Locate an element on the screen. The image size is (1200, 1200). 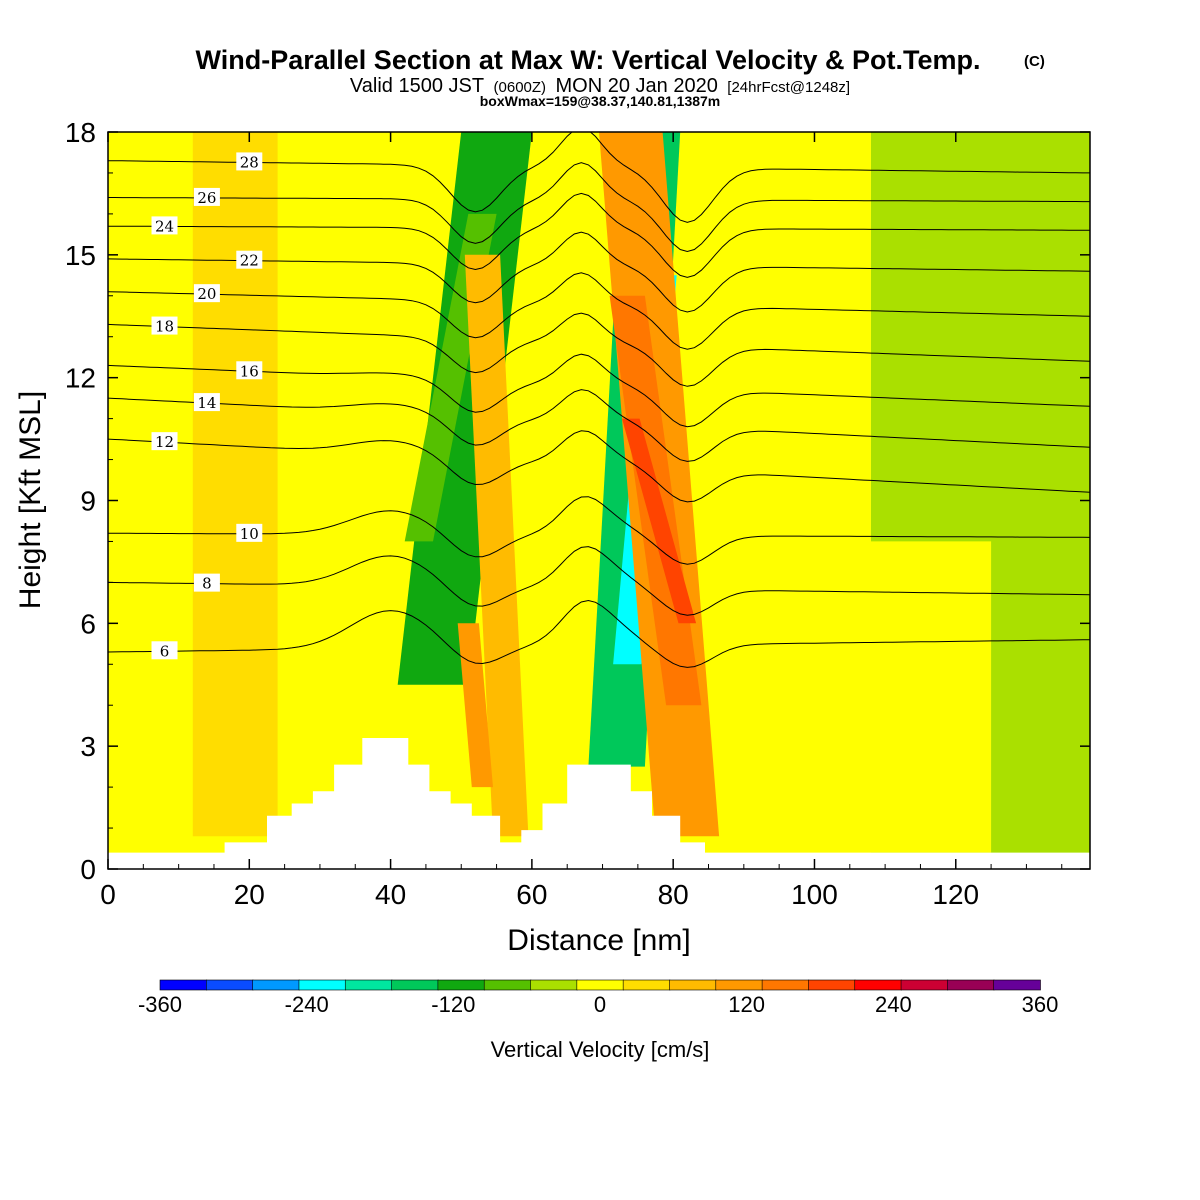
svg-text: 26 is located at coordinates (206, 198).